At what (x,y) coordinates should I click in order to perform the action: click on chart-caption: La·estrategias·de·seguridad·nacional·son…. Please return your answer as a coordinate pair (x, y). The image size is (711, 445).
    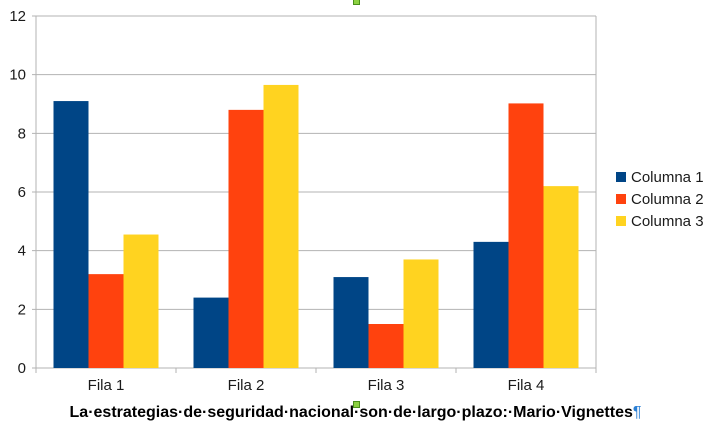
    Looking at the image, I should click on (355, 413).